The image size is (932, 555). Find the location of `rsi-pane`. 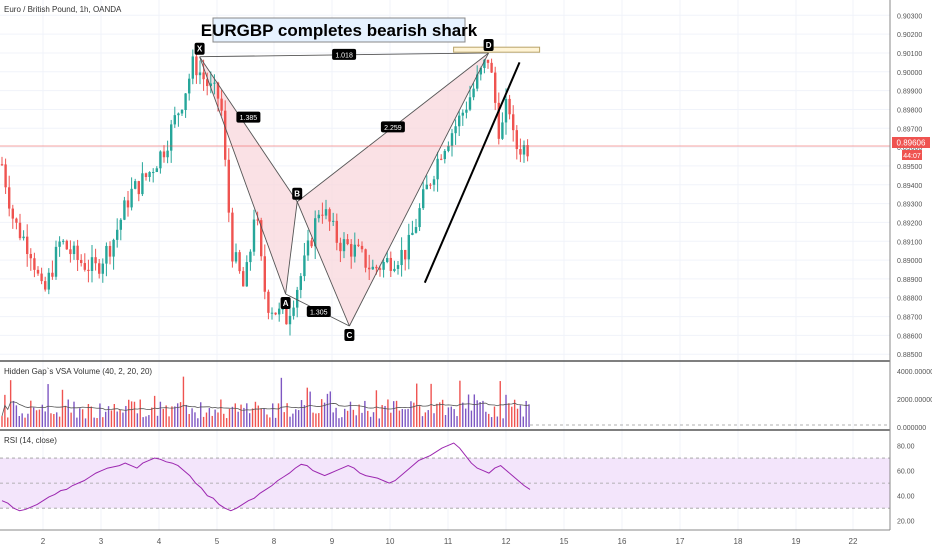

rsi-pane is located at coordinates (445, 477).